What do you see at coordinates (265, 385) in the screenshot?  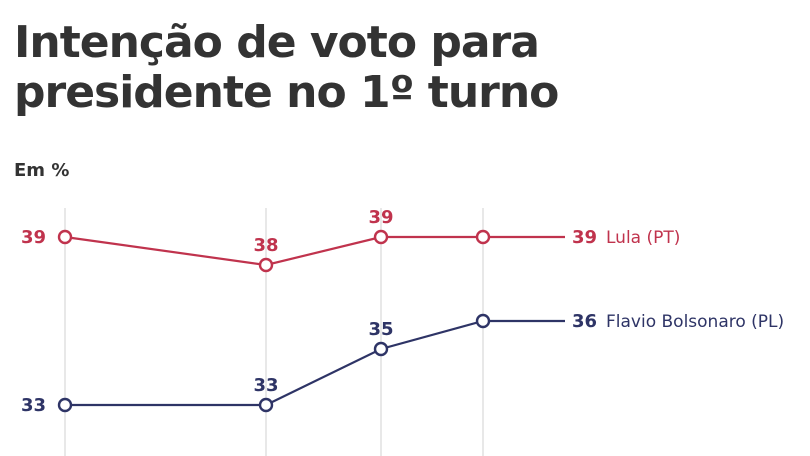 I see `data-label-flavio-2: 33` at bounding box center [265, 385].